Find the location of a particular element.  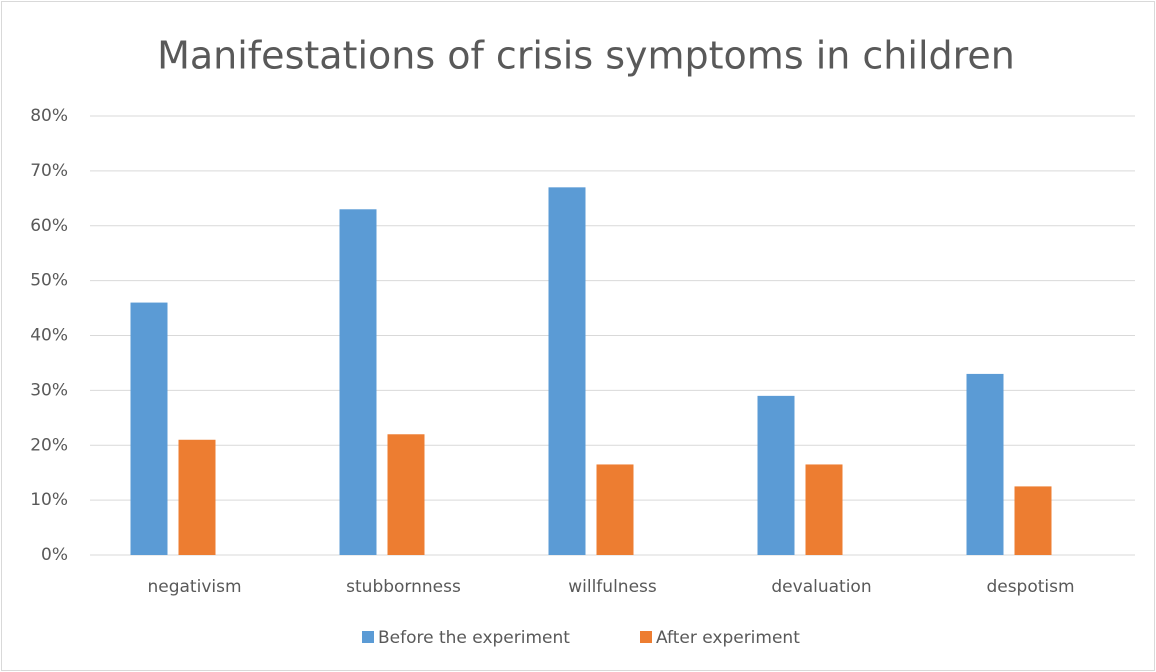

x-tick-label: devaluation is located at coordinates (821, 587).